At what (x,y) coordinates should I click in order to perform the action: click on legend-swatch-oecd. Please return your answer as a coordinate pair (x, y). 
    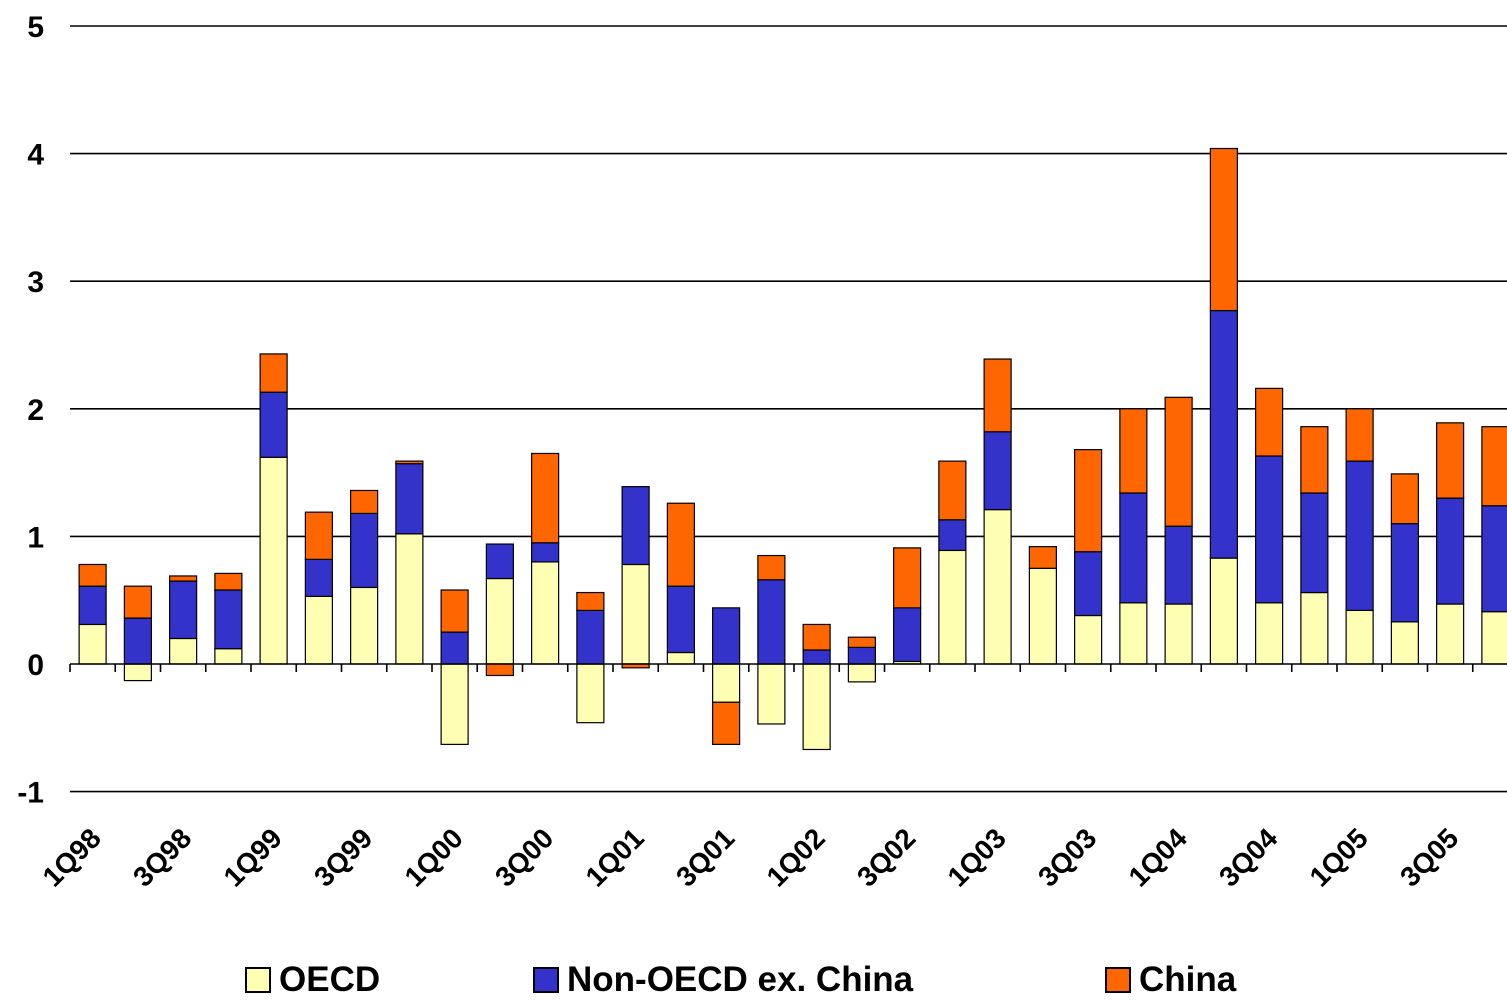
    Looking at the image, I should click on (258, 980).